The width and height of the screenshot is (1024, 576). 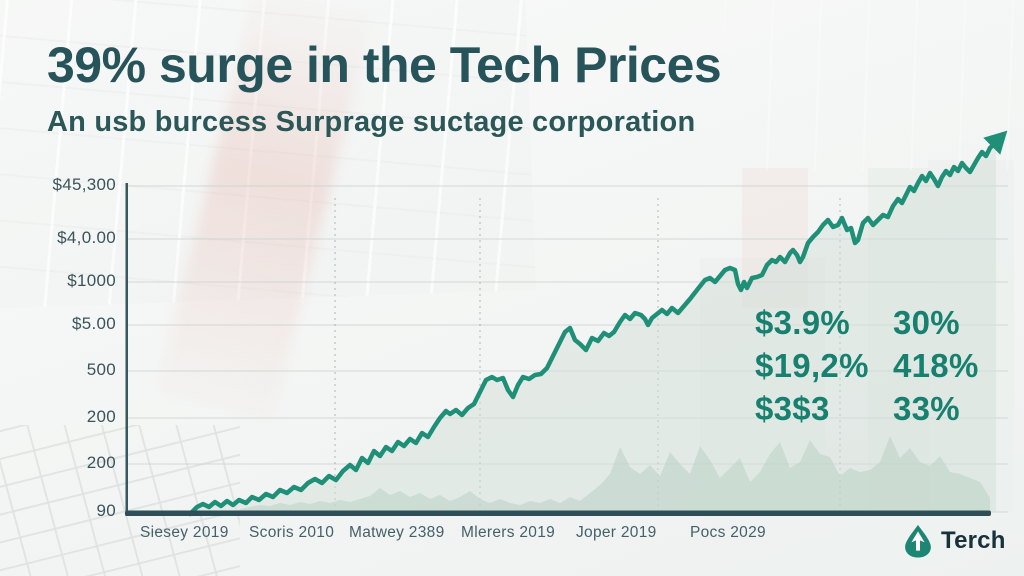 I want to click on page-title: 39% surge in the Tech Prices, so click(x=384, y=65).